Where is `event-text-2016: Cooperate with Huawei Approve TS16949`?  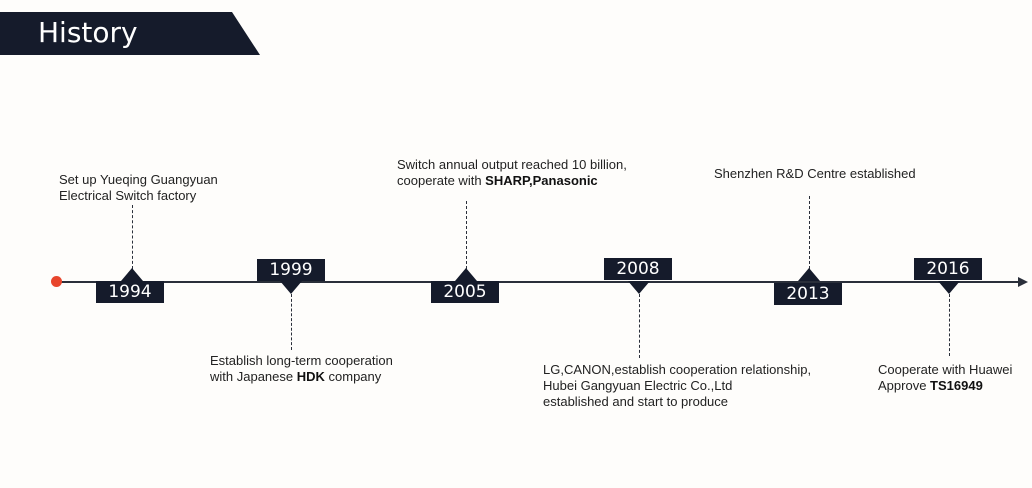
event-text-2016: Cooperate with Huawei Approve TS16949 is located at coordinates (945, 377).